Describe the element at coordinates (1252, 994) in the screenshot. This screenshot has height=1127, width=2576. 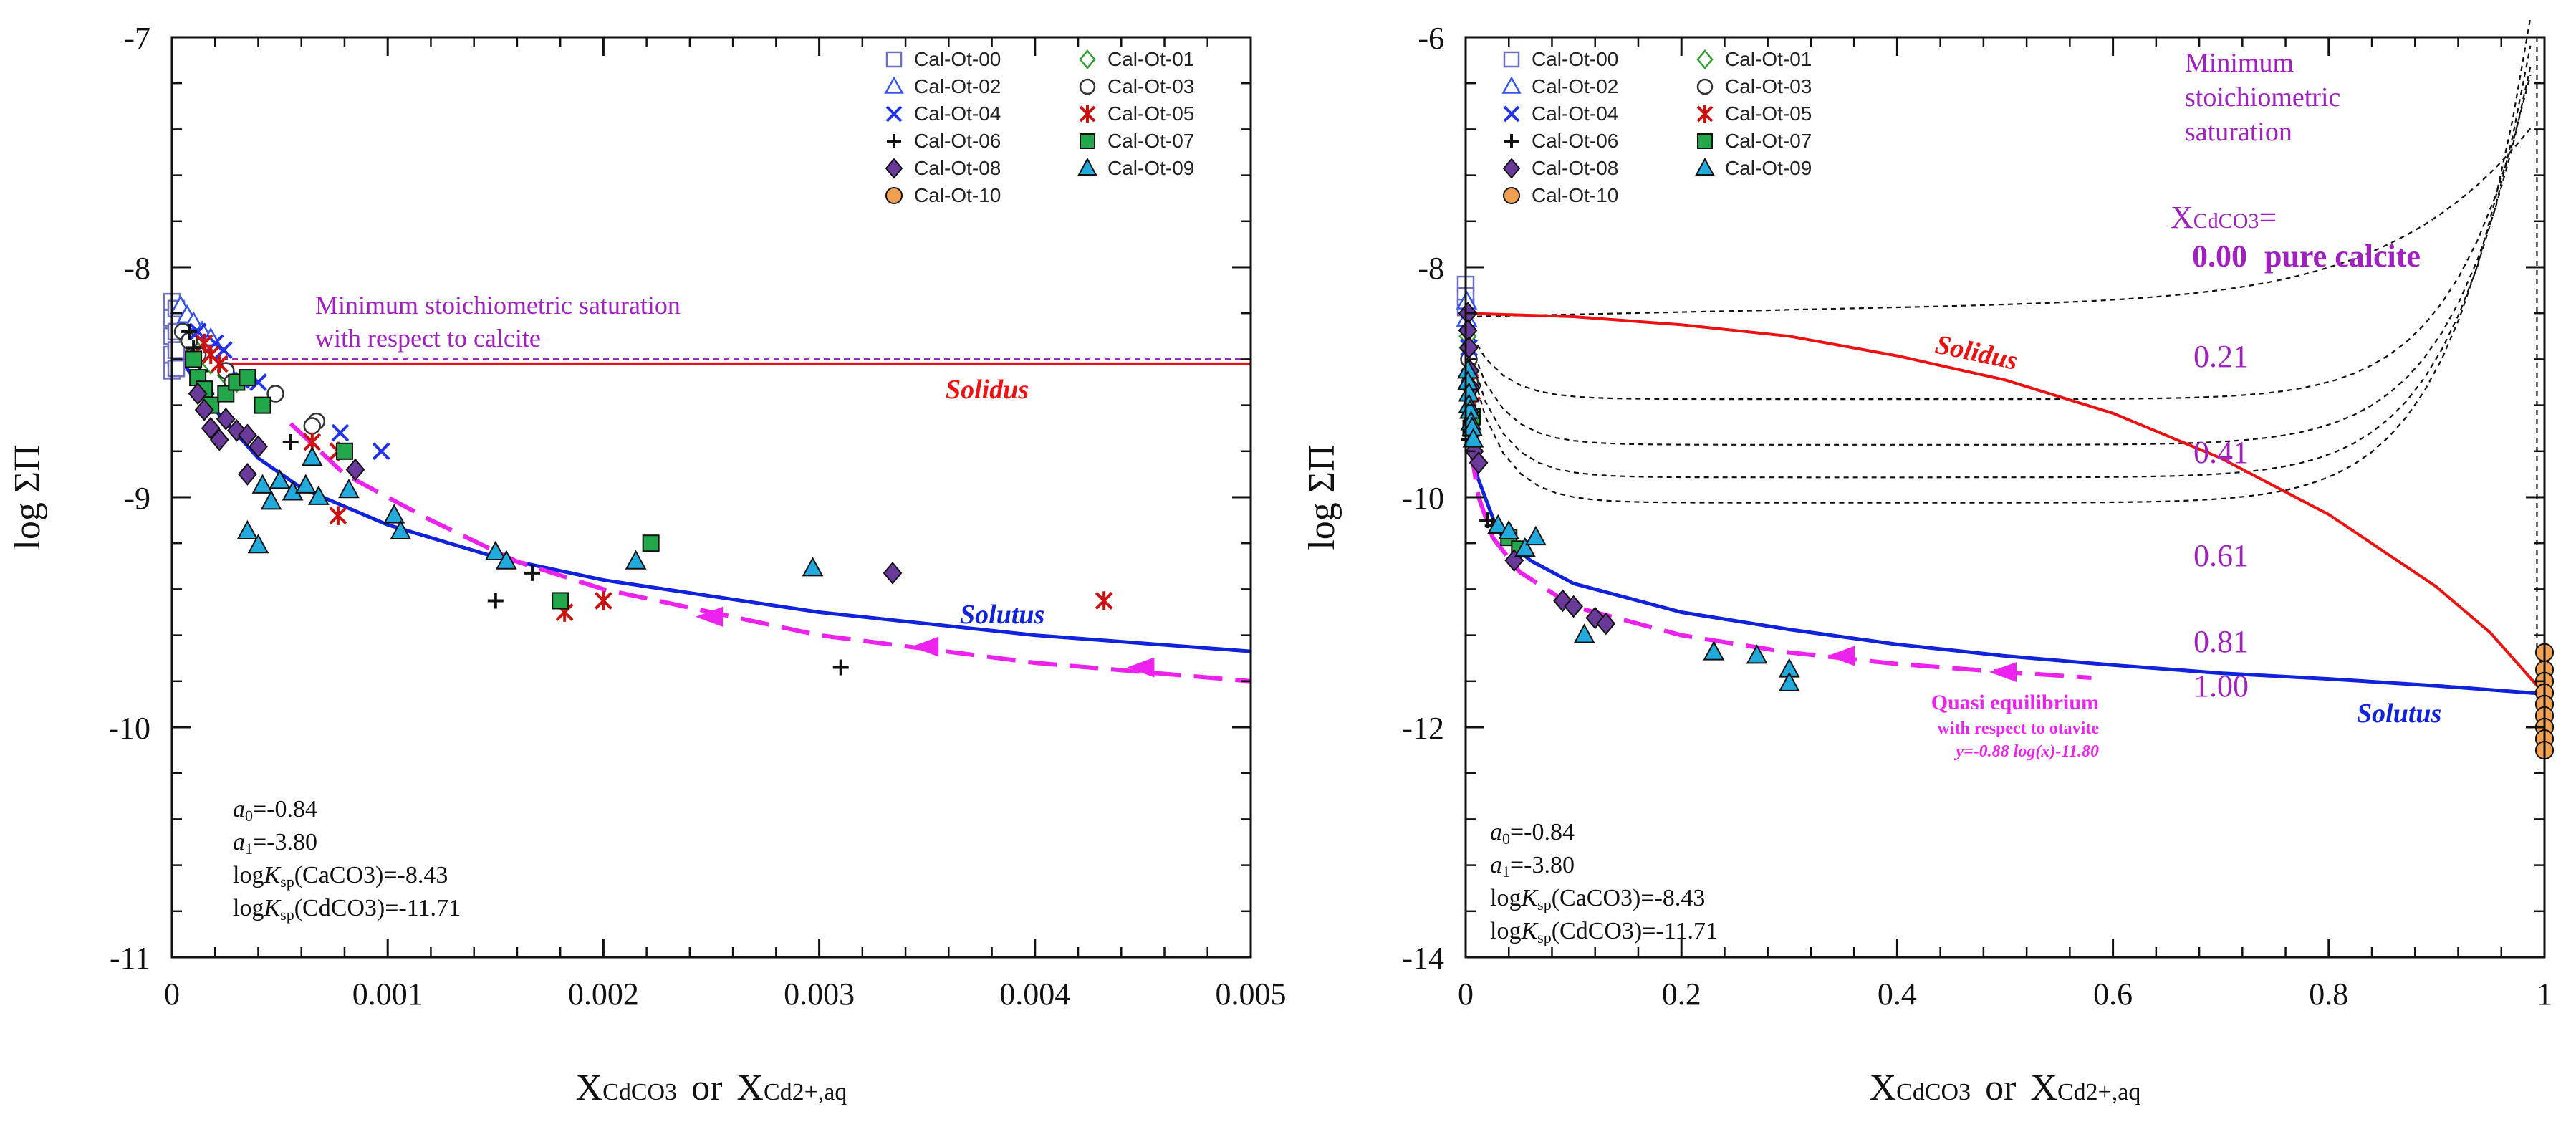
I see `left-x-tick-label: 0.005` at that location.